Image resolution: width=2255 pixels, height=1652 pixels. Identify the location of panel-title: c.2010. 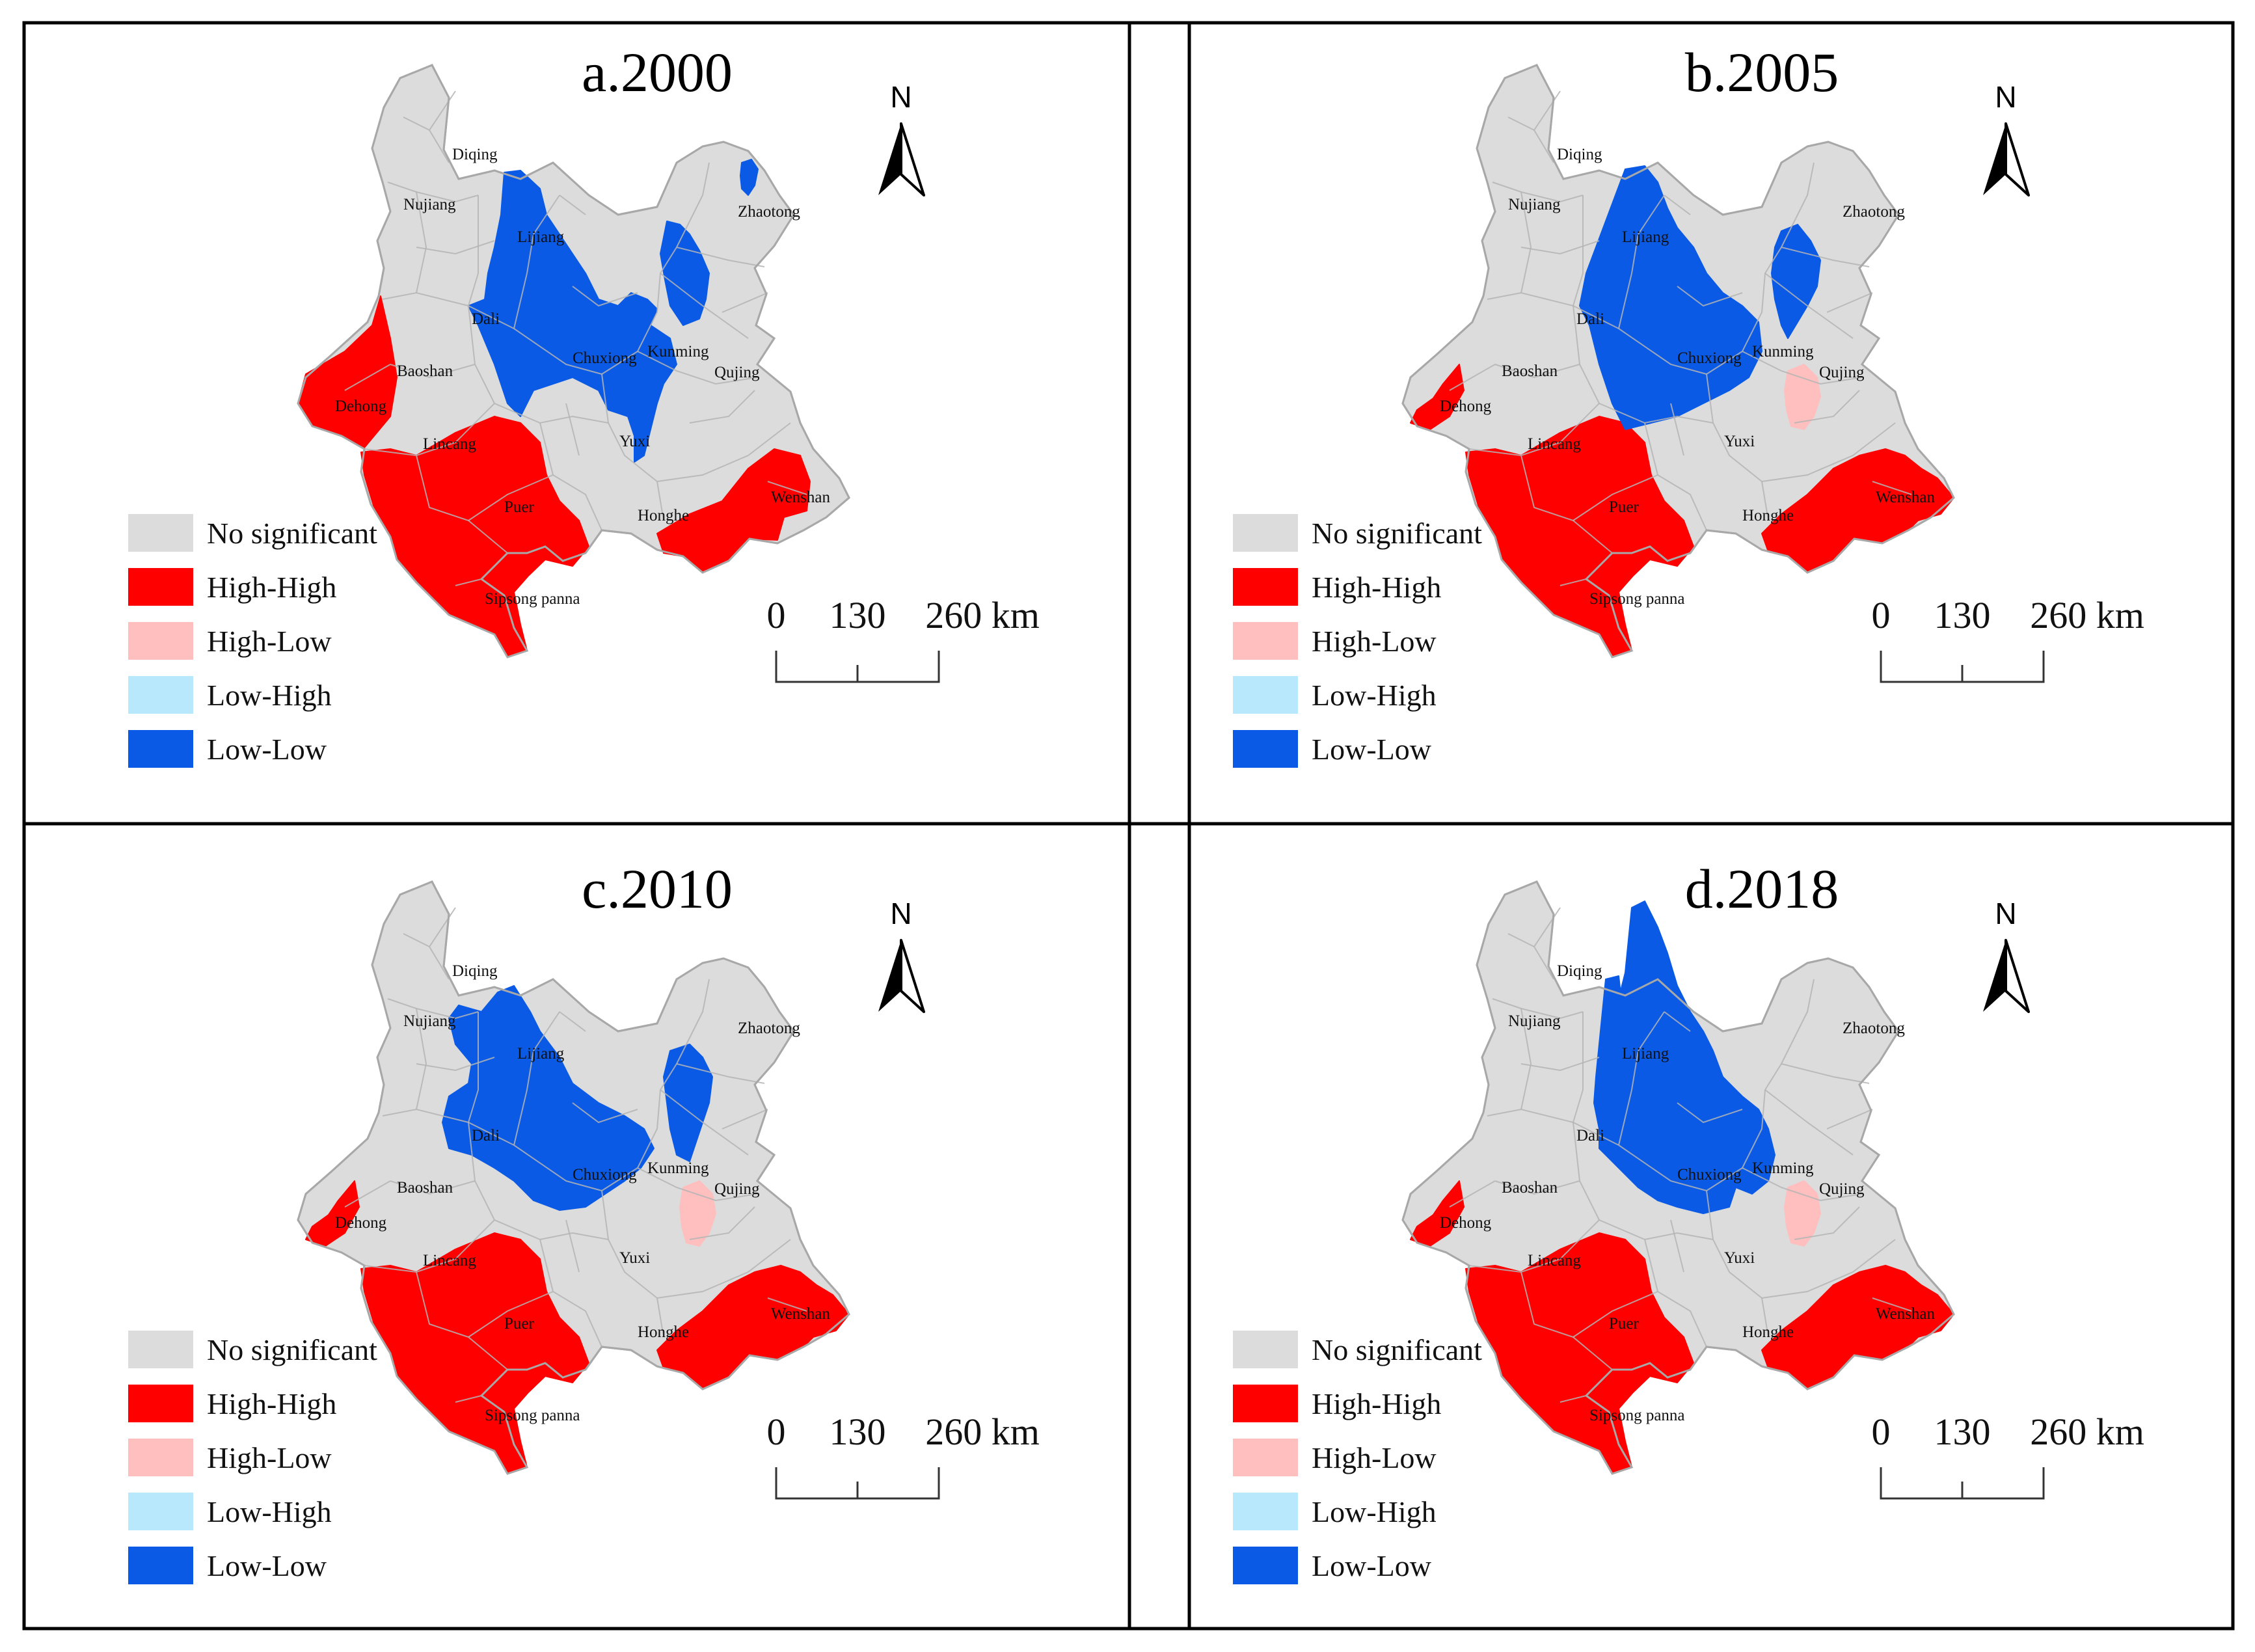
(657, 889).